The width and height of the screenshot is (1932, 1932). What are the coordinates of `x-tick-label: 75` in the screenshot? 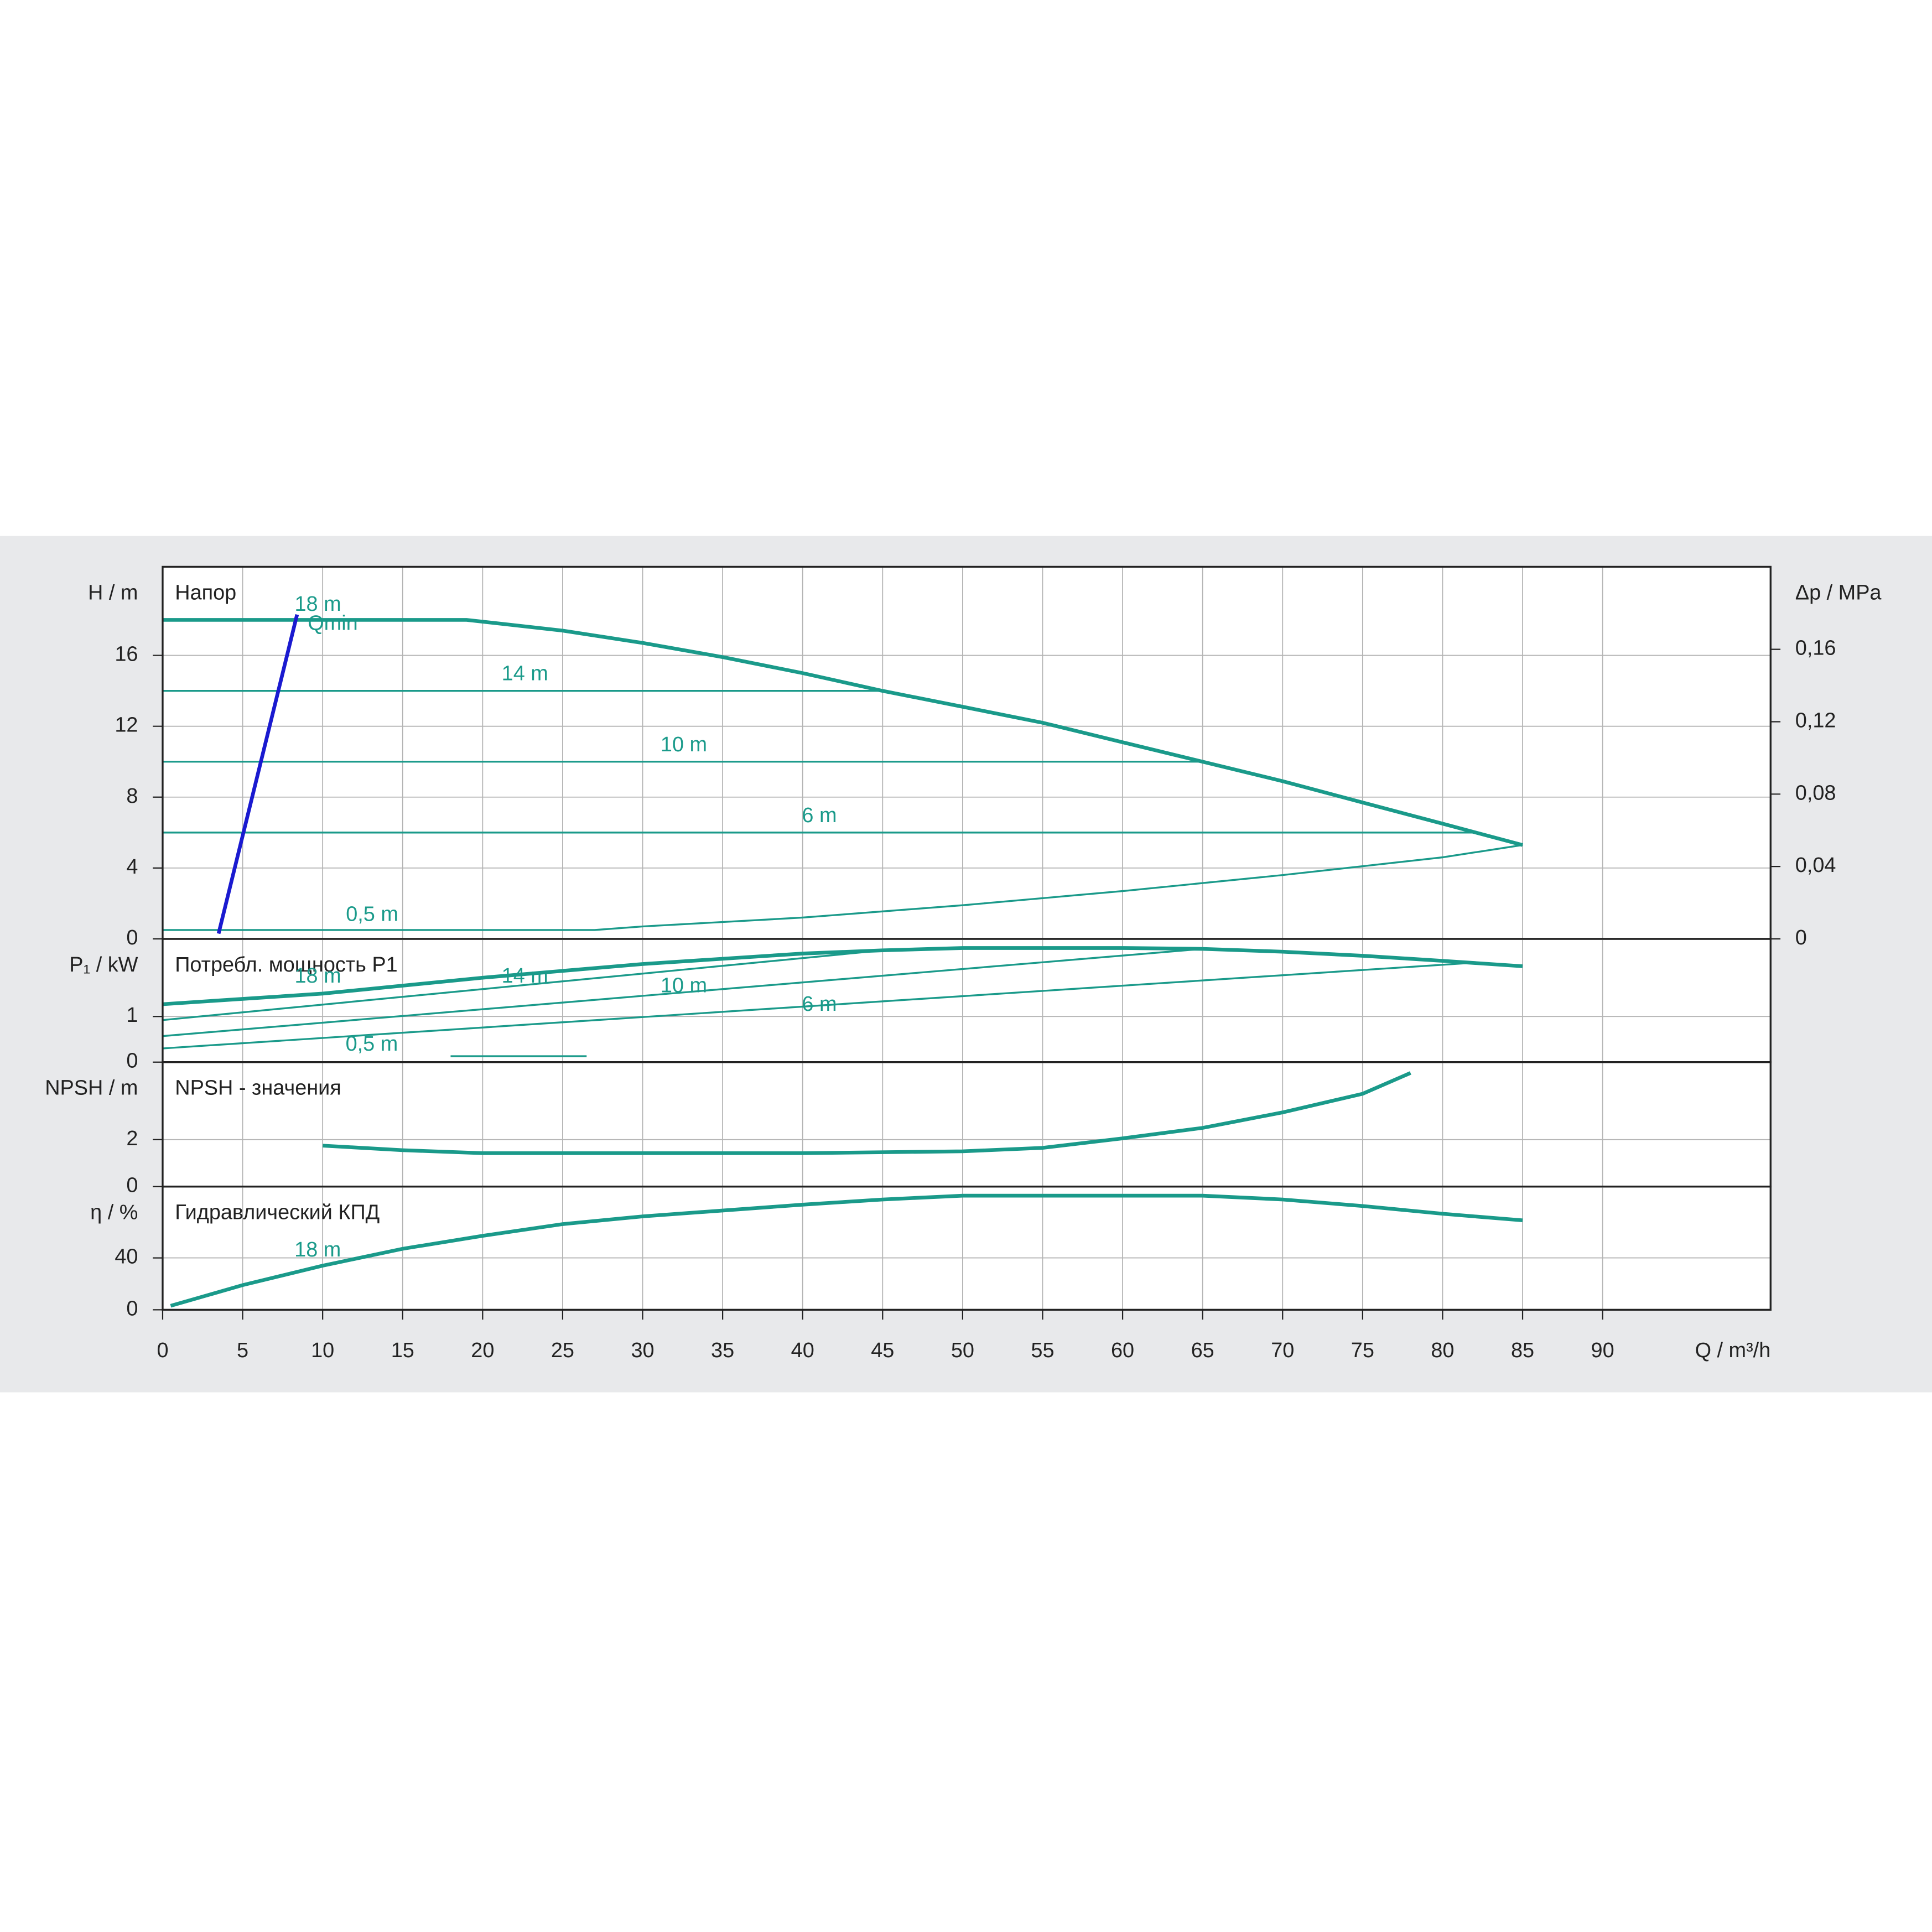 It's located at (1363, 1350).